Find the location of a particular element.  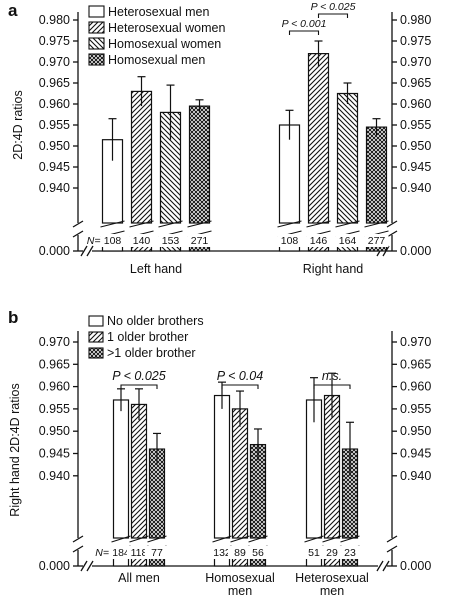

n-label: 140 is located at coordinates (142, 241).